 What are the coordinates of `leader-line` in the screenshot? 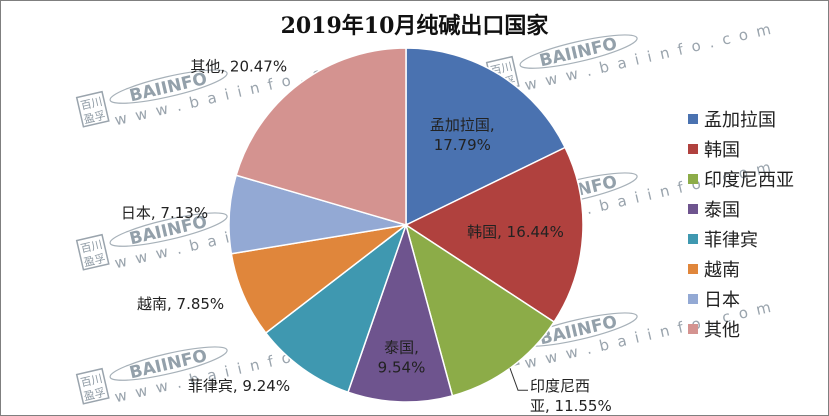 It's located at (518, 379).